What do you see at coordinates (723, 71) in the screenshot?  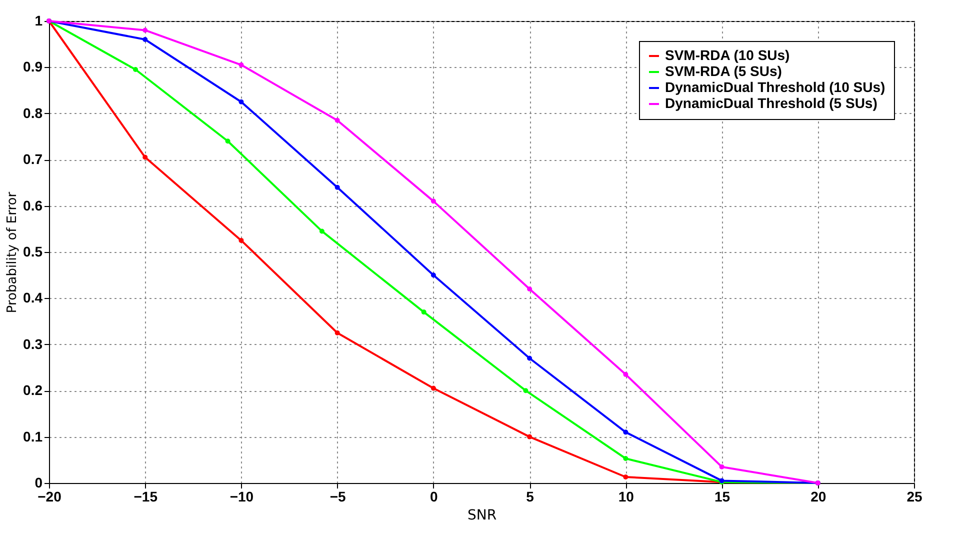 I see `legend-label: SVM-RDA (5 SUs)` at bounding box center [723, 71].